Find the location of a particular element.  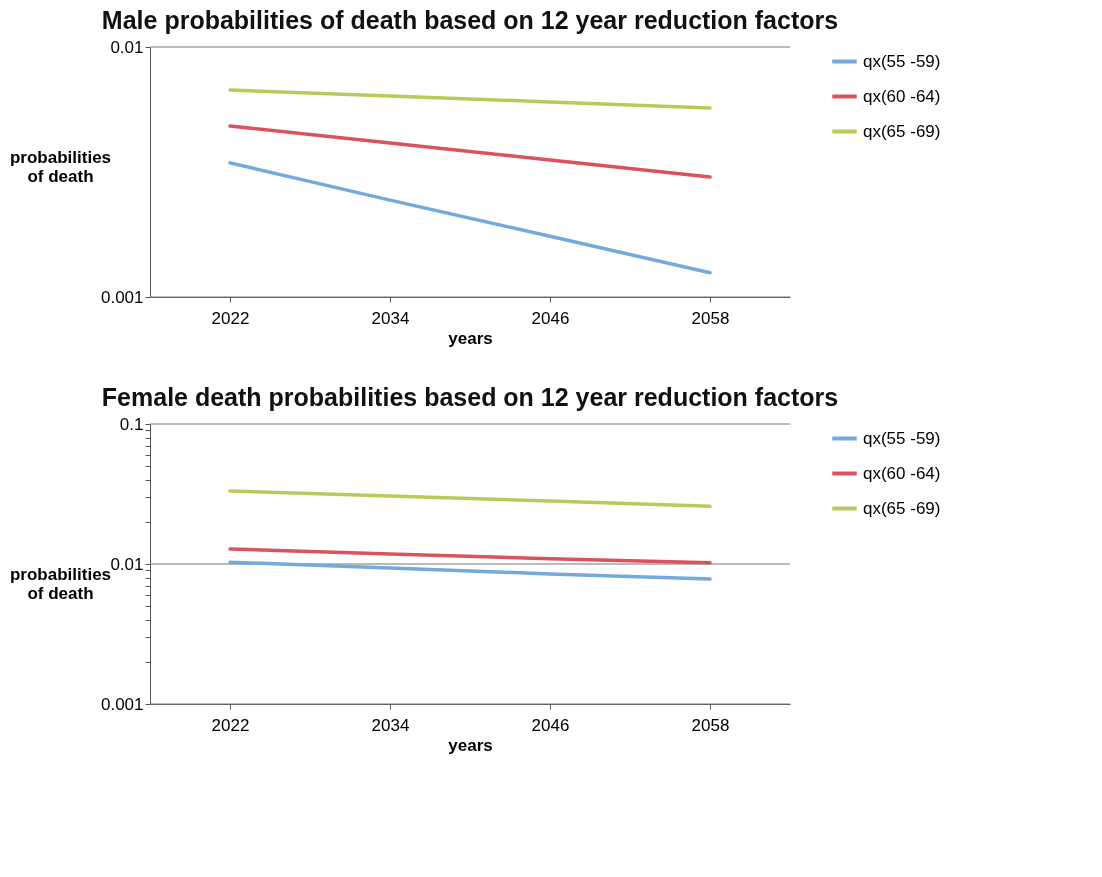

chart-title: Male probabilities of death based on 12 year reduction factors is located at coordinates (470, 20).